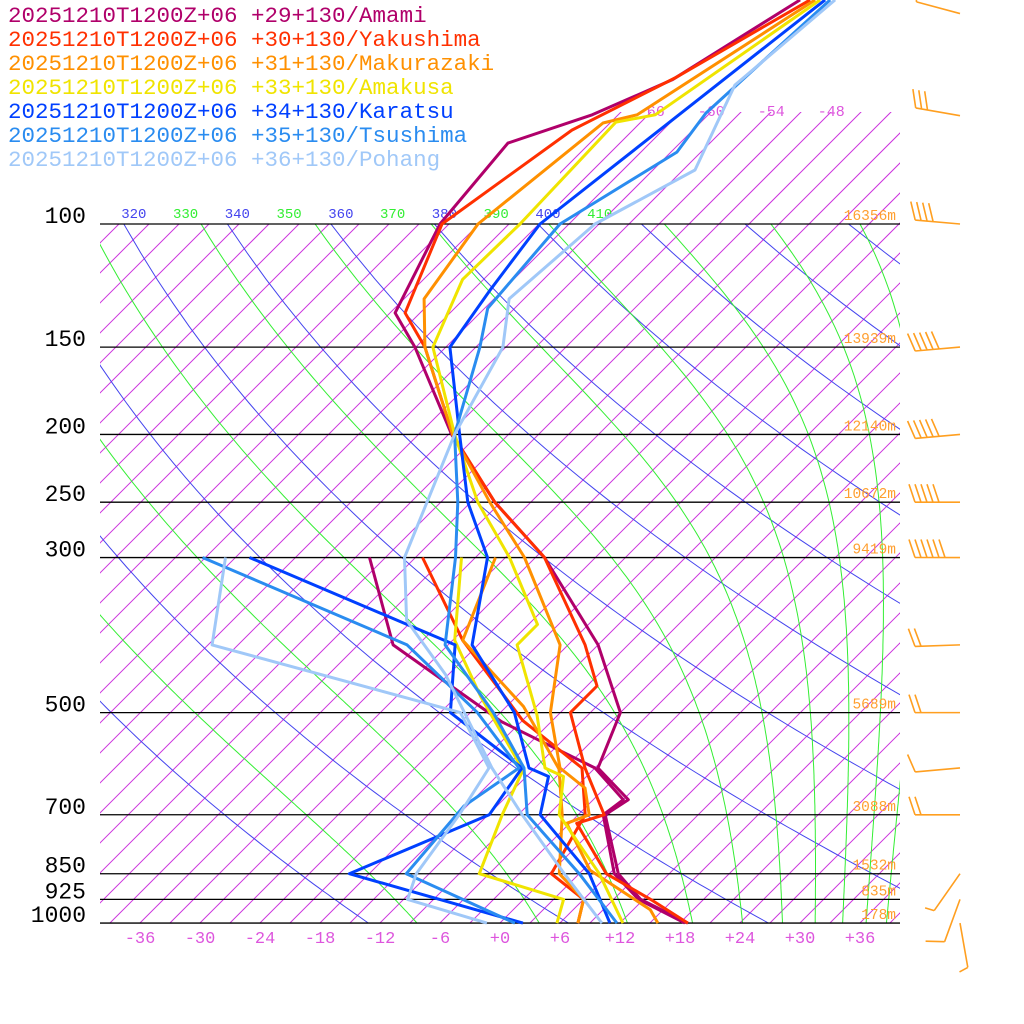 Image resolution: width=1024 pixels, height=1024 pixels. I want to click on height-label-850: 1532m, so click(874, 867).